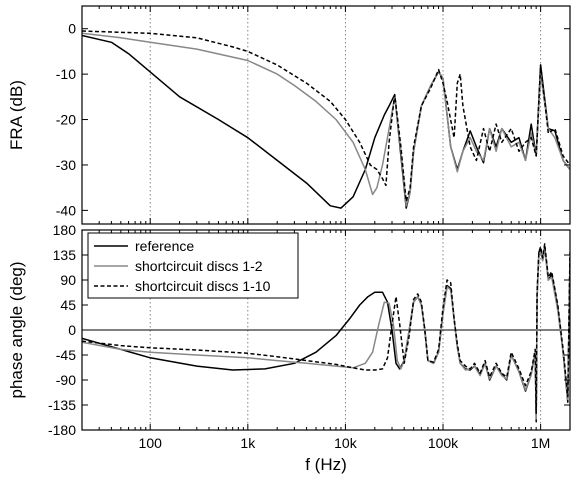 This screenshot has width=571, height=478. Describe the element at coordinates (66, 210) in the screenshot. I see `magnitude-y-tick-label: -40` at that location.